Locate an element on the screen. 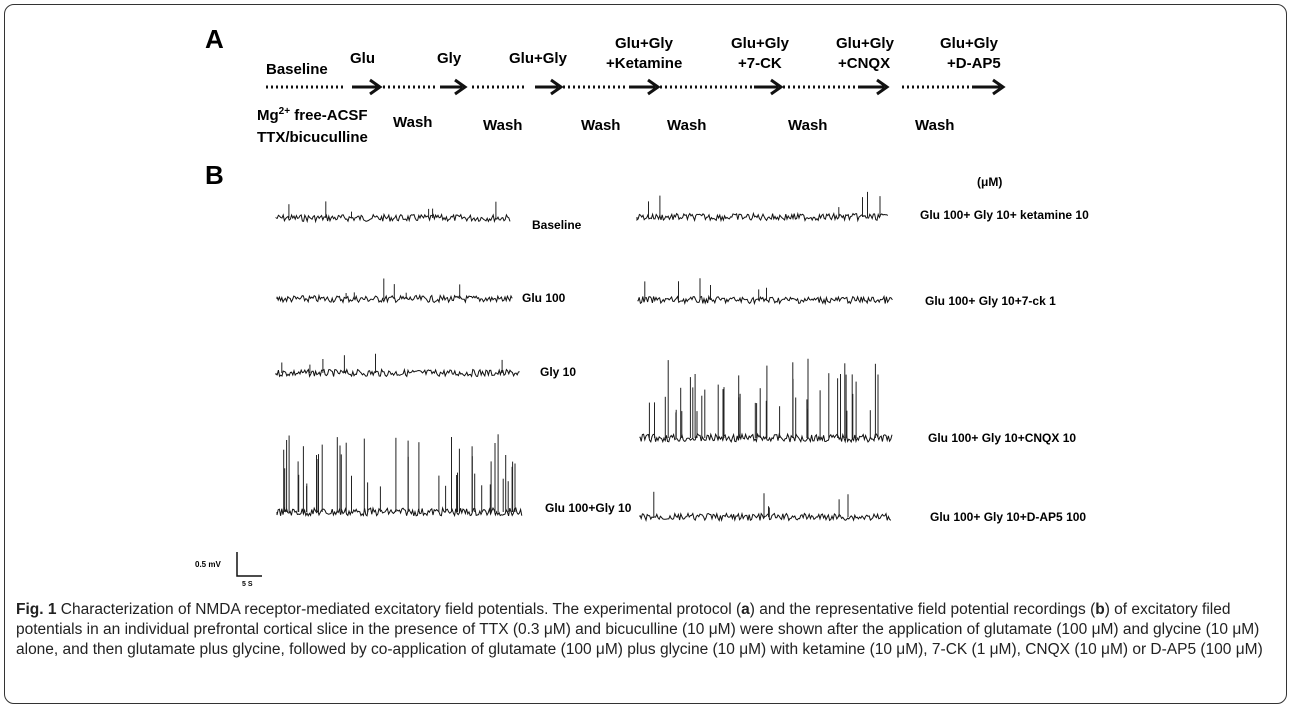 This screenshot has width=1293, height=713. protocol-timeline is located at coordinates (636, 87).